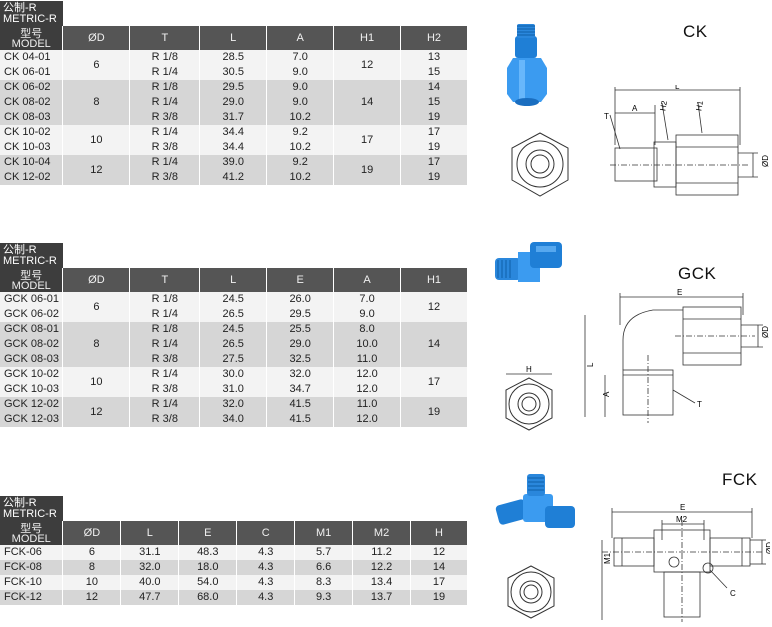 The image size is (772, 627). Describe the element at coordinates (266, 533) in the screenshot. I see `fck-col-c: C` at that location.